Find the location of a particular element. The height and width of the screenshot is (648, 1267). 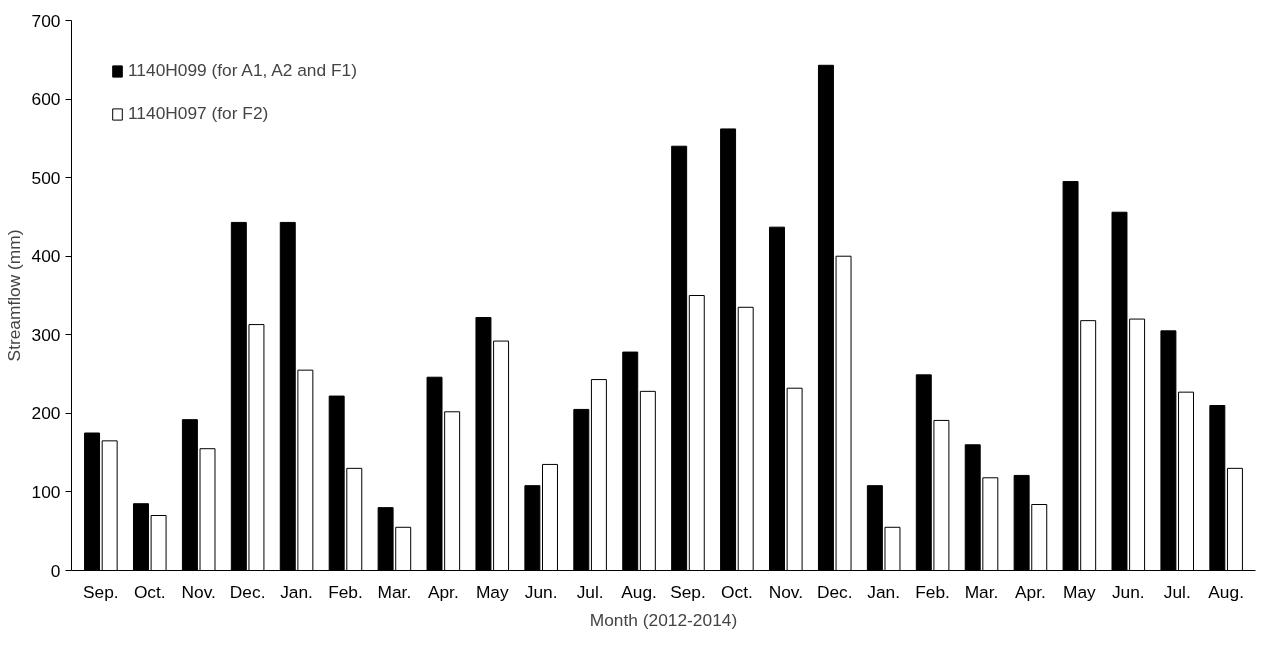

legend-label: 1140H099 (for A1, A2 and F1) is located at coordinates (242, 70).